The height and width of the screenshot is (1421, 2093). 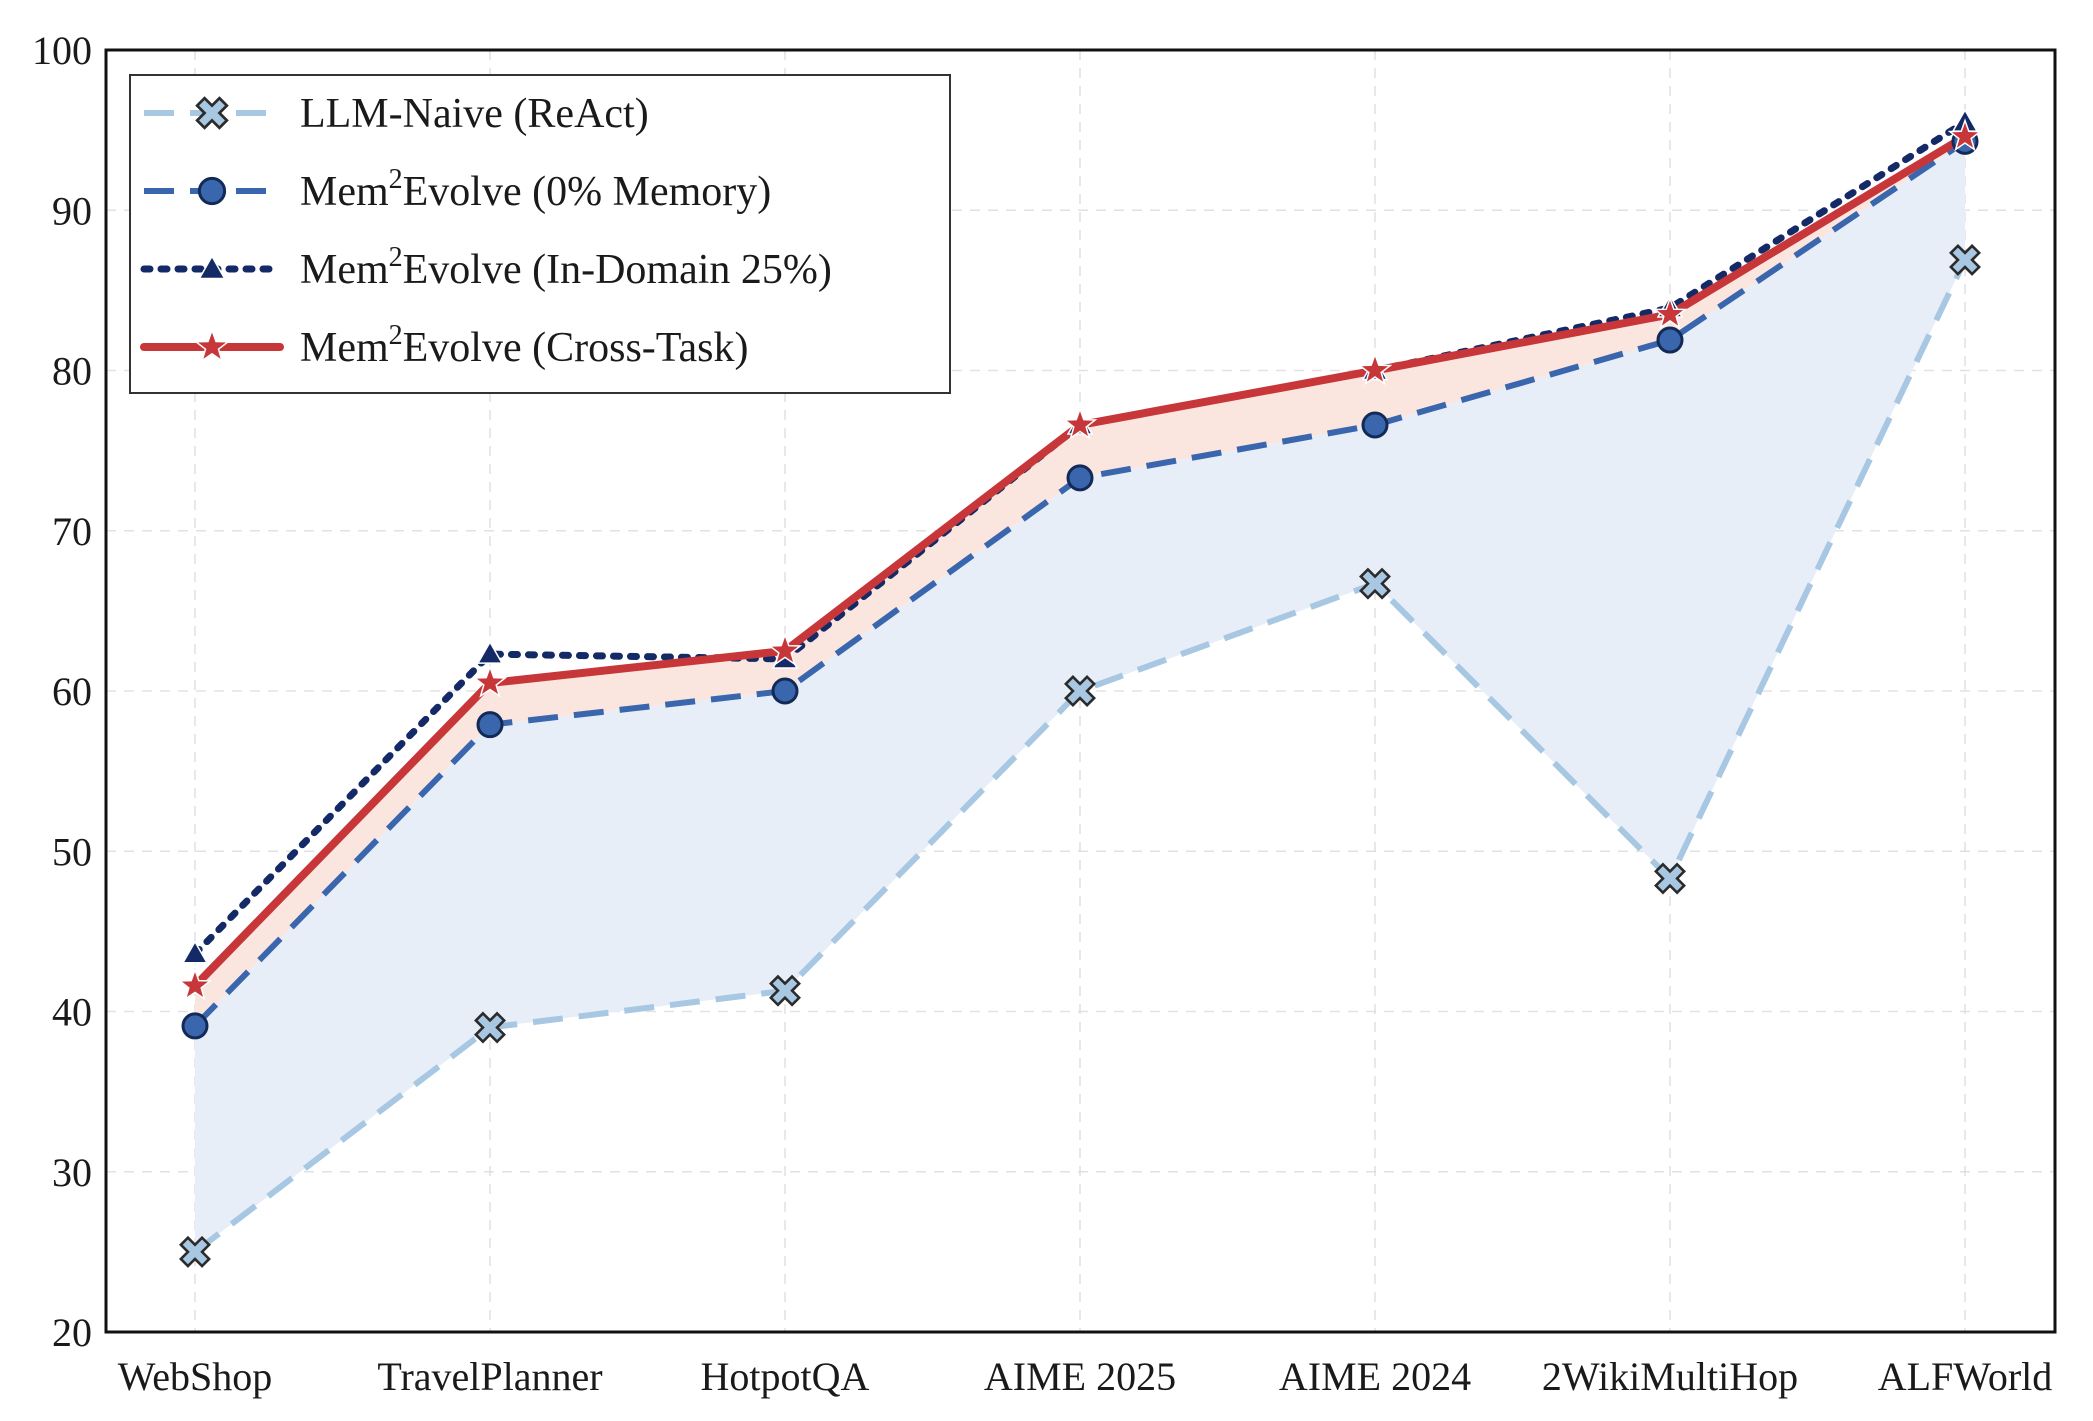 I want to click on y-tick-label: 80, so click(x=72, y=371).